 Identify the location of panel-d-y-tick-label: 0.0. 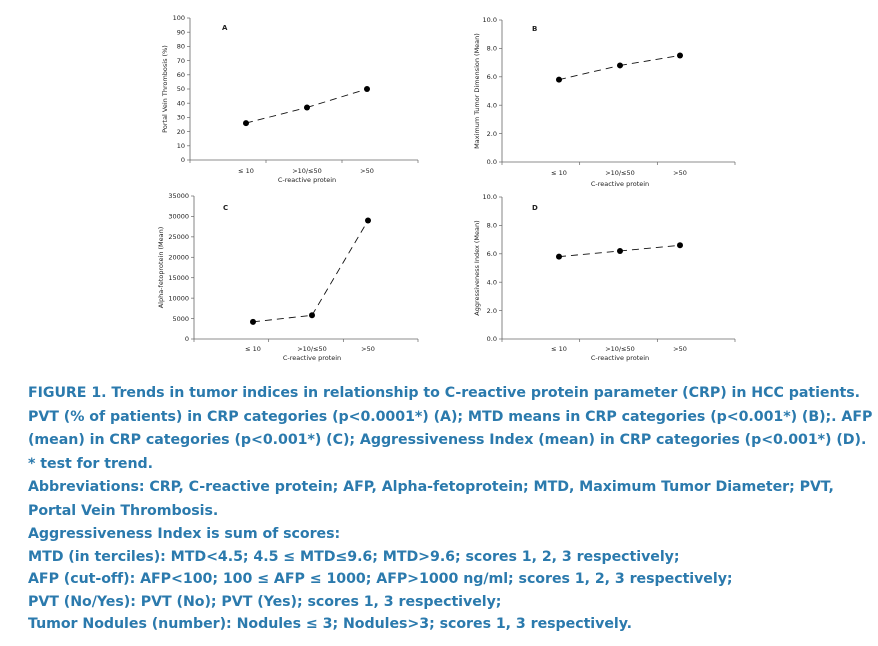
(492, 339).